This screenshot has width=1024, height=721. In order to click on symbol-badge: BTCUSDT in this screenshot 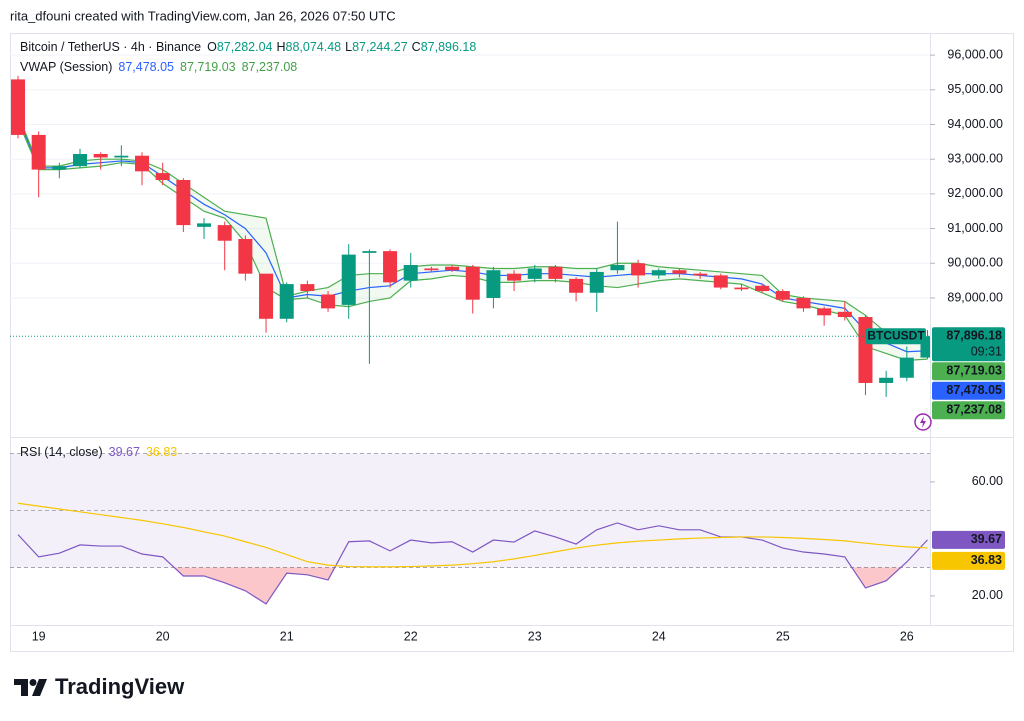, I will do `click(896, 335)`.